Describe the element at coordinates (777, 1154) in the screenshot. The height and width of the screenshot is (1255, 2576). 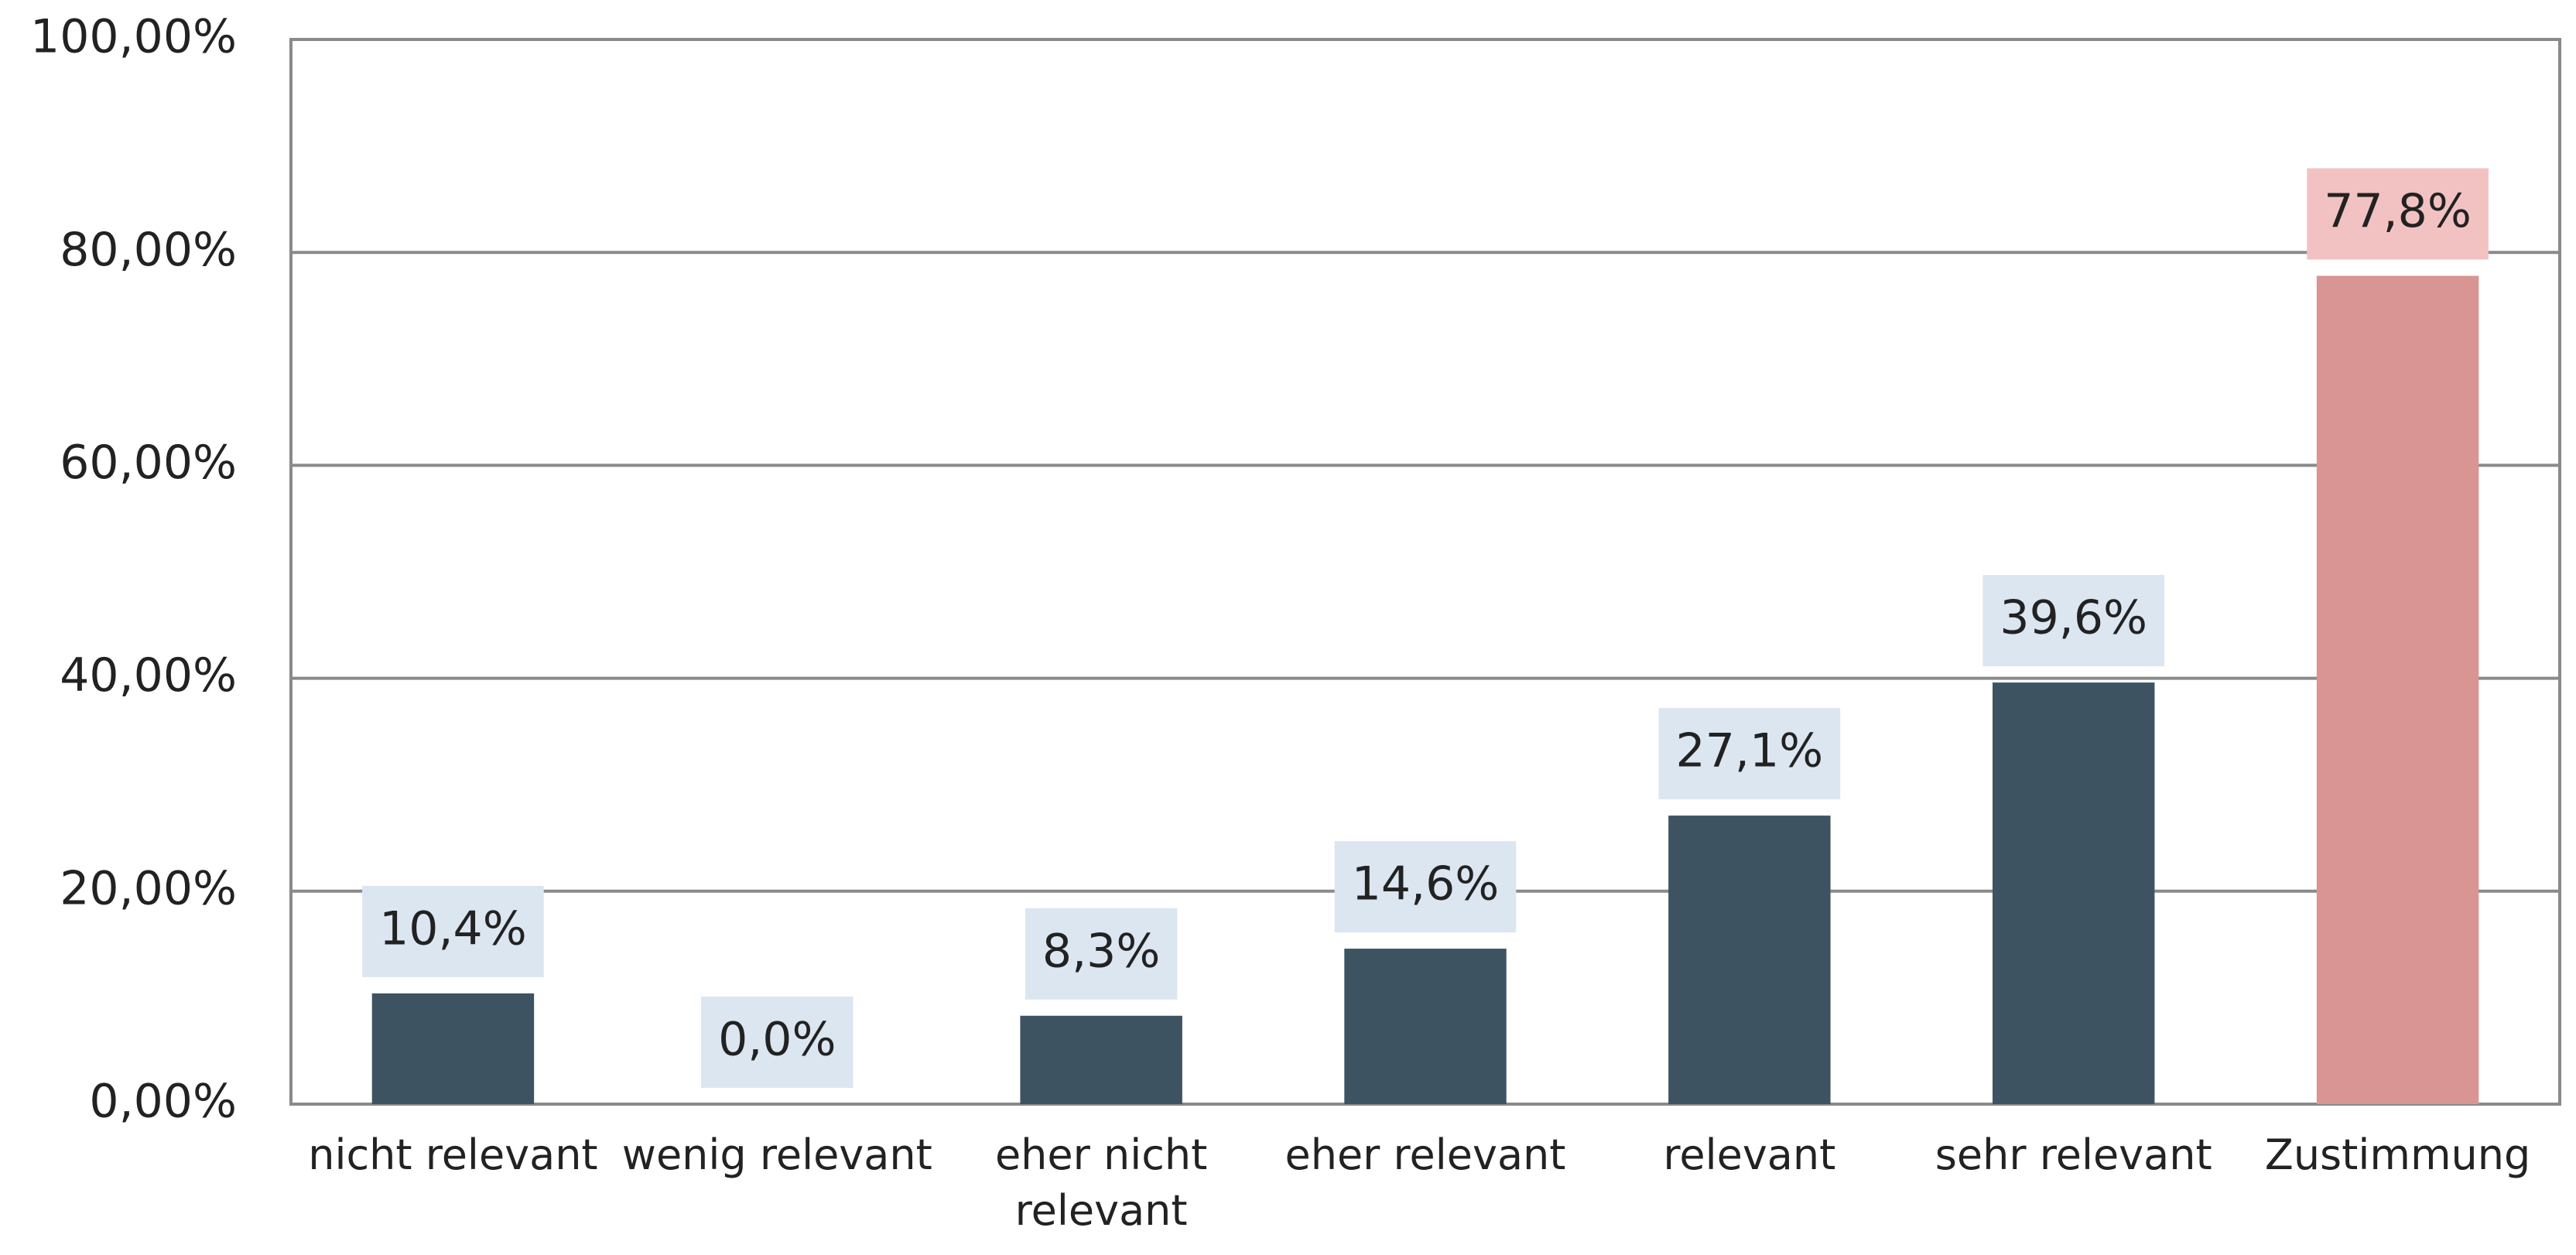
I see `x-tick-label: wenig relevant` at that location.